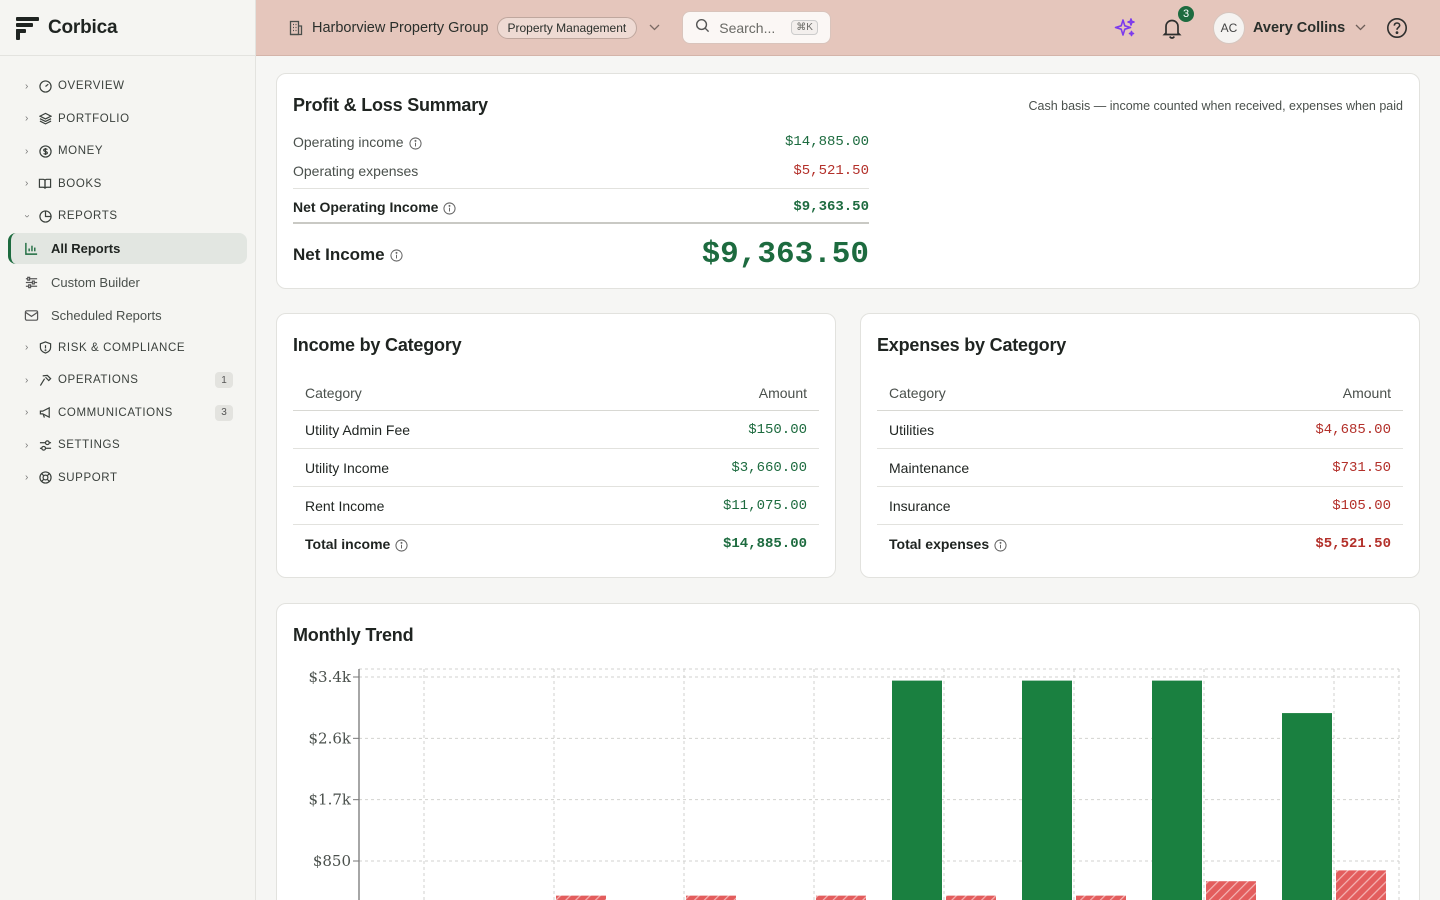 Image resolution: width=1440 pixels, height=900 pixels. I want to click on card-title: Expenses by Category, so click(972, 345).